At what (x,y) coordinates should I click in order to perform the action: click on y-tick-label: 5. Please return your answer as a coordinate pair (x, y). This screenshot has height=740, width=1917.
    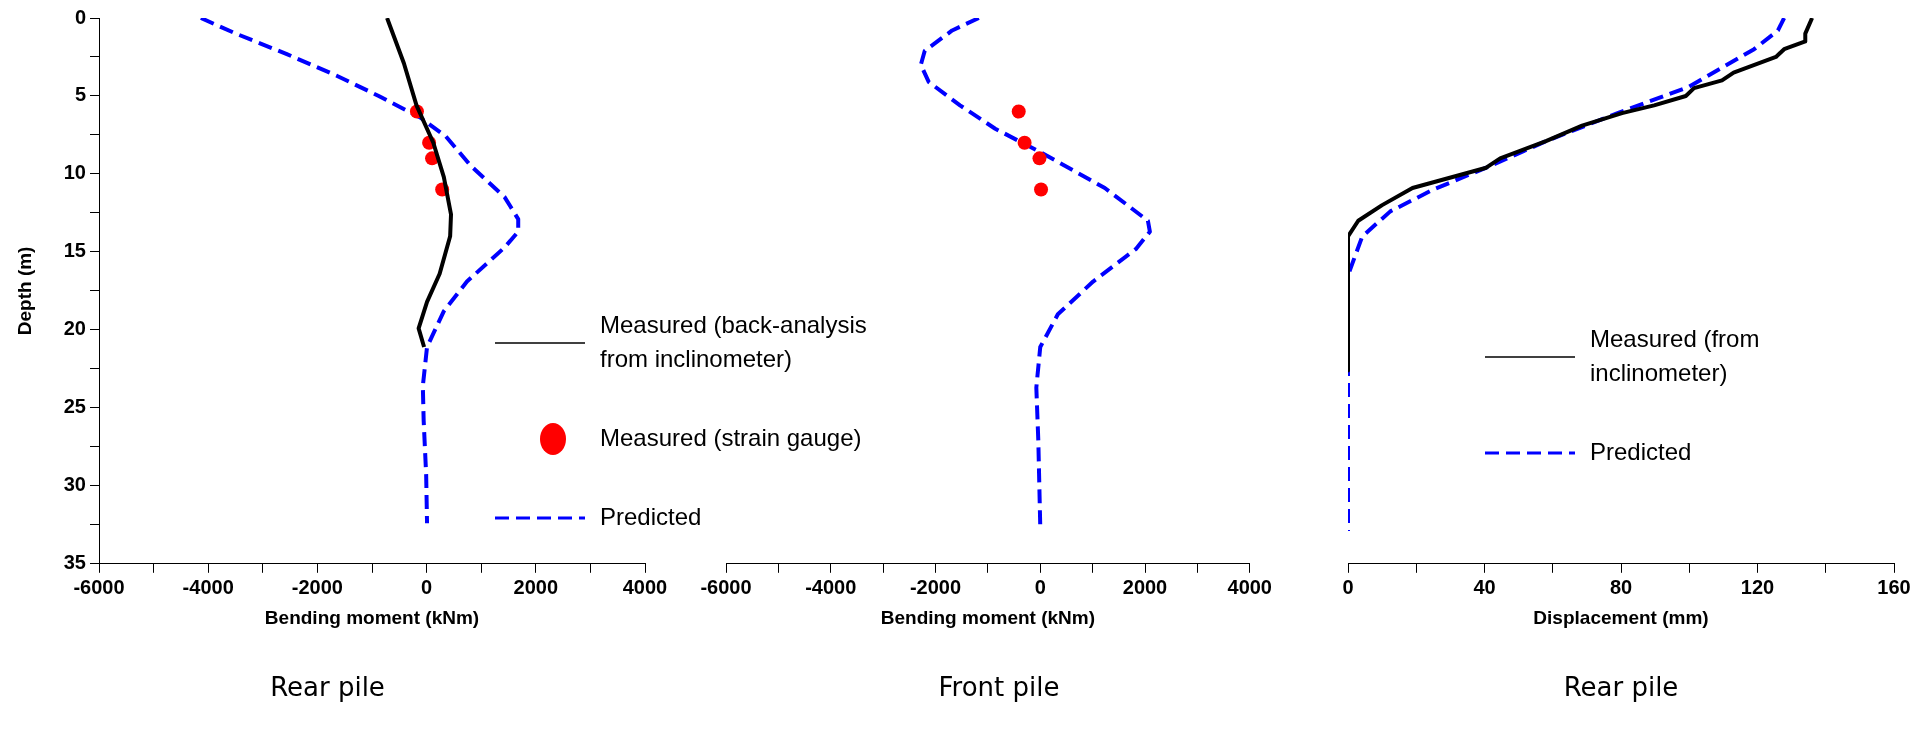
    Looking at the image, I should click on (80, 94).